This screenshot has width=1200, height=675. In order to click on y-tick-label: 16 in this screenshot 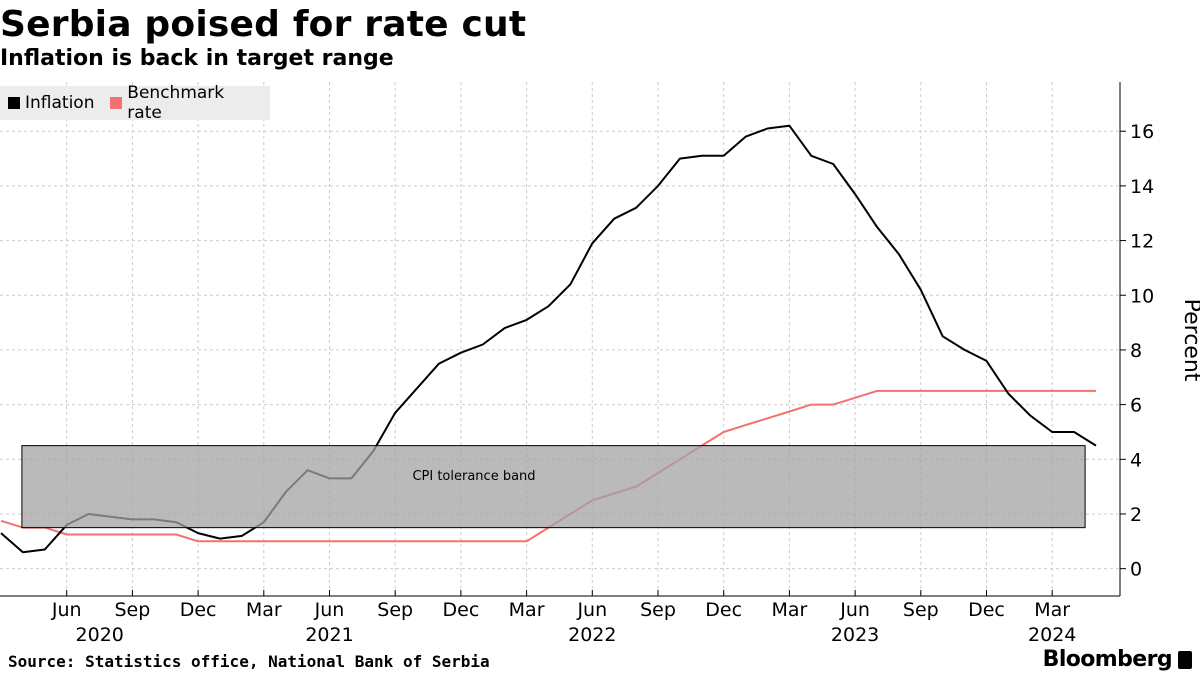, I will do `click(1142, 132)`.